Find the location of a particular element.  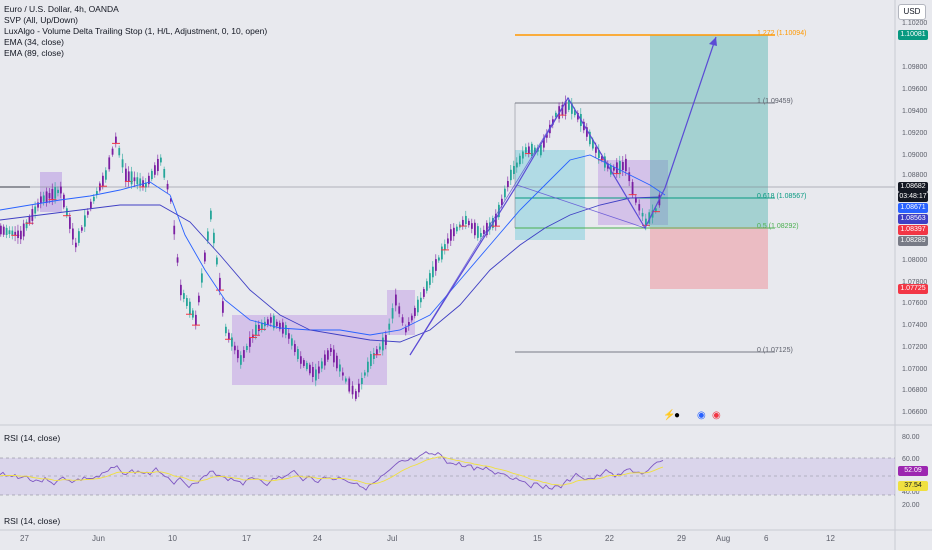

price-axis-label: 1.09600 is located at coordinates (915, 89).